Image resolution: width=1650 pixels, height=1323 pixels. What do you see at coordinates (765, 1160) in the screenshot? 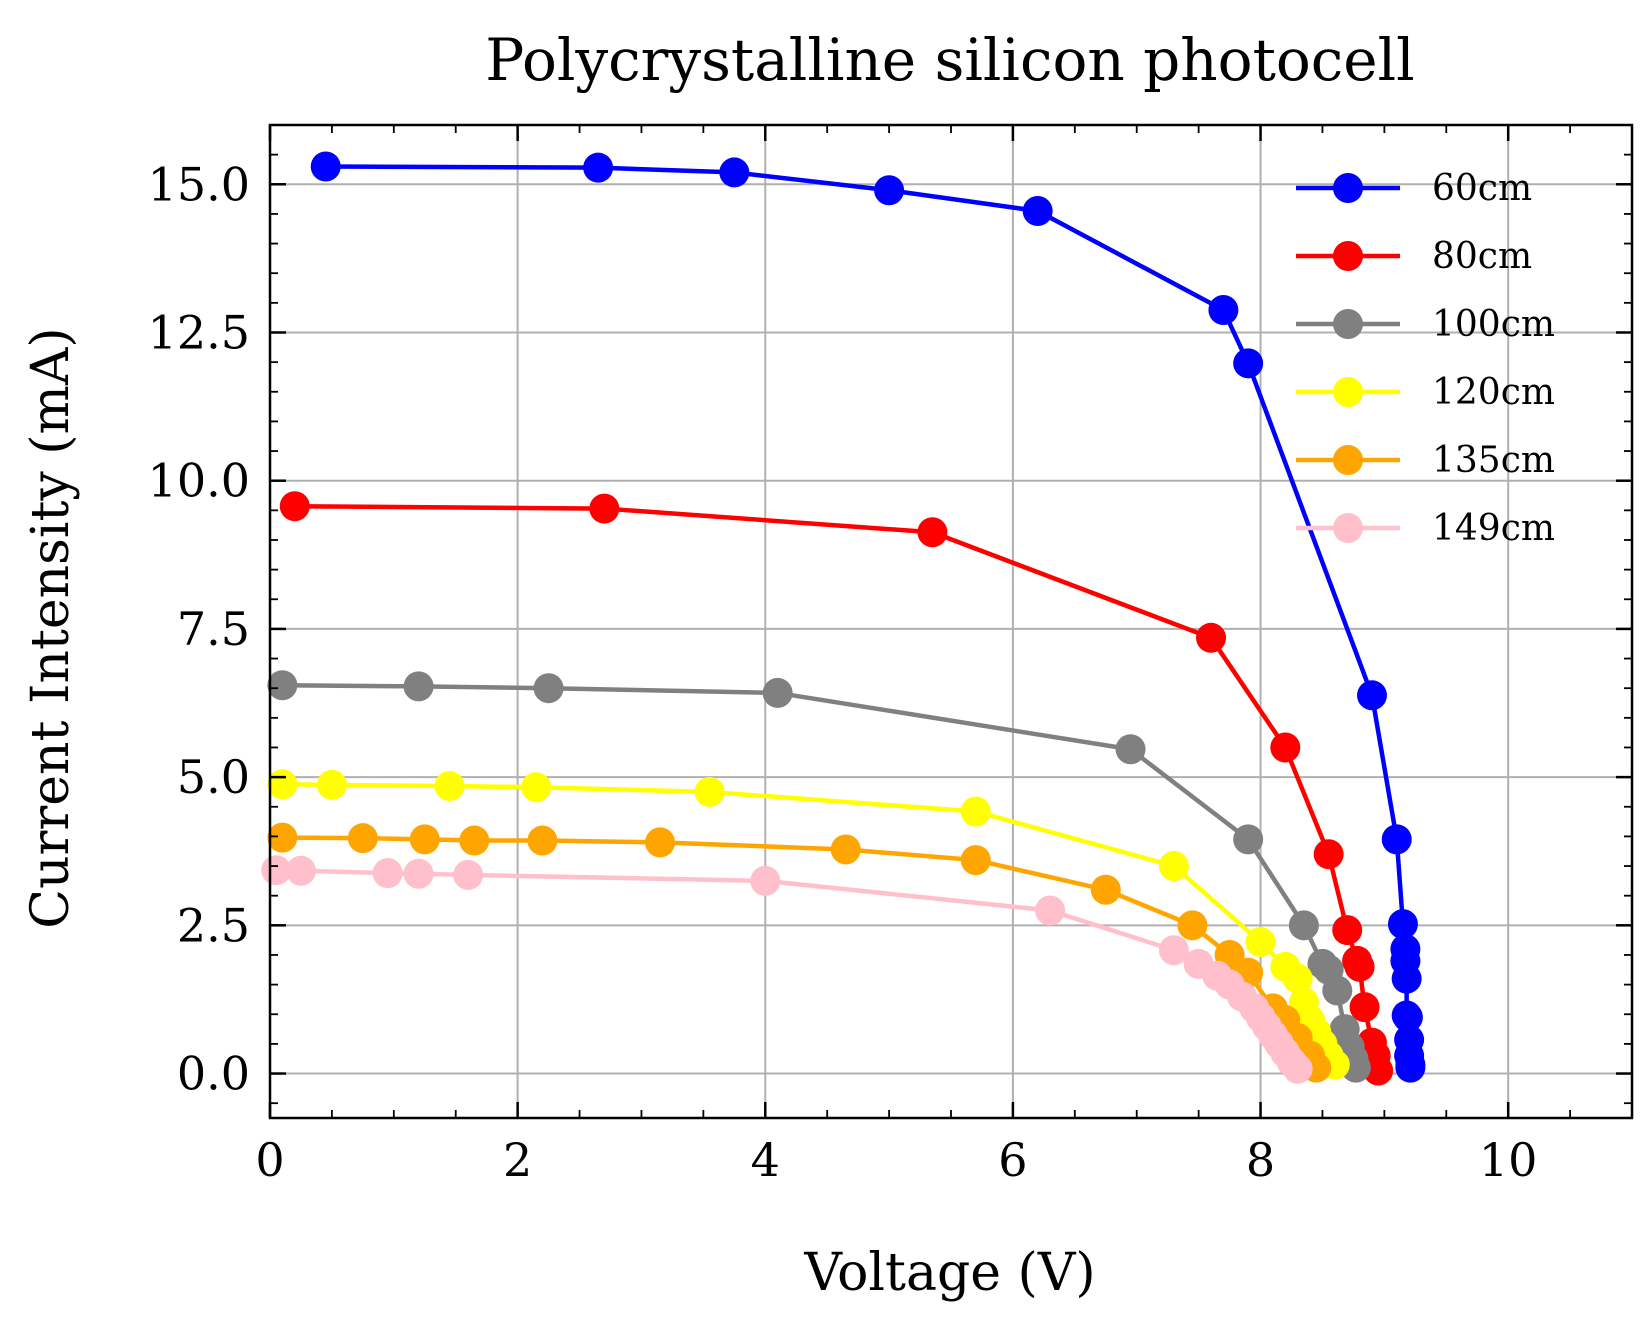
I see `x-tick-label: 4` at bounding box center [765, 1160].